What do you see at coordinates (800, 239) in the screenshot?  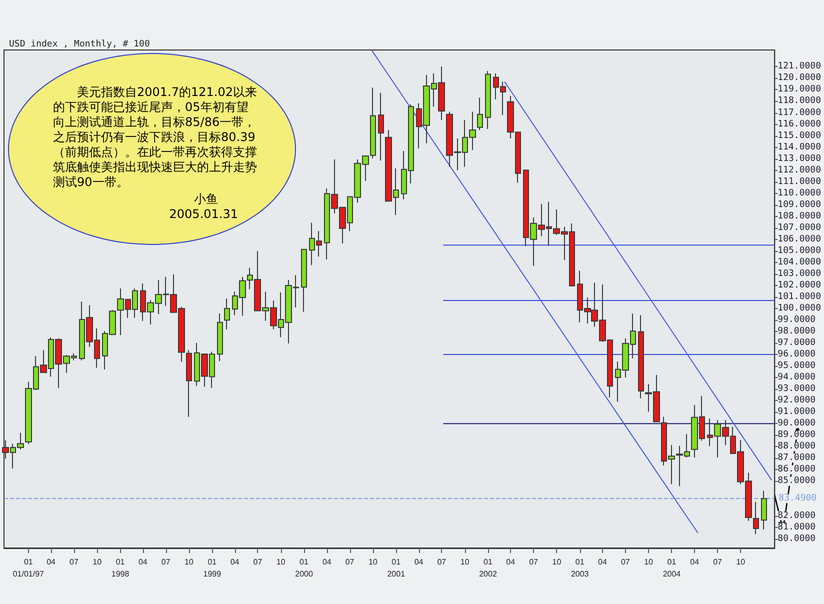 I see `y-tick-label: 106.0000` at bounding box center [800, 239].